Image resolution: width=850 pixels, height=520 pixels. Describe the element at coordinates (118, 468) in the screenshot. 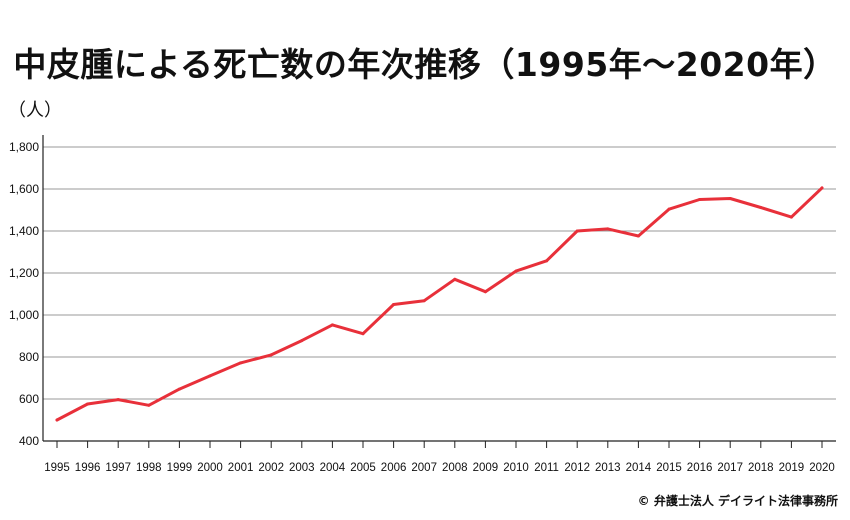

I see `x-tick-label: 1997` at that location.